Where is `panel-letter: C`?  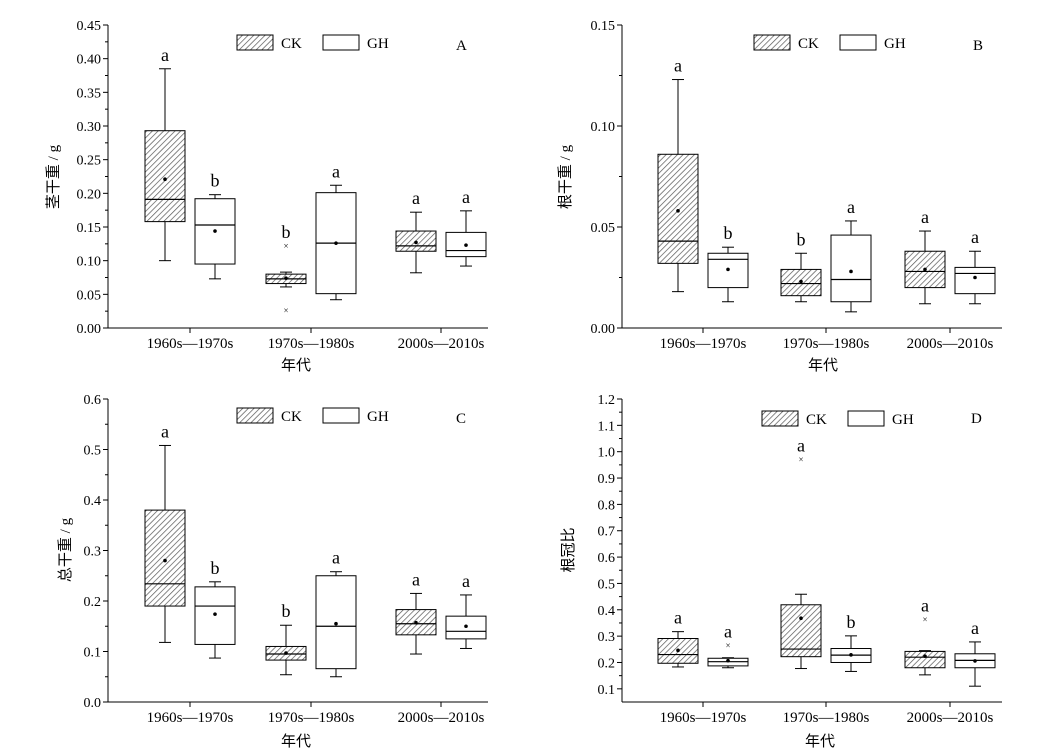 panel-letter: C is located at coordinates (461, 419).